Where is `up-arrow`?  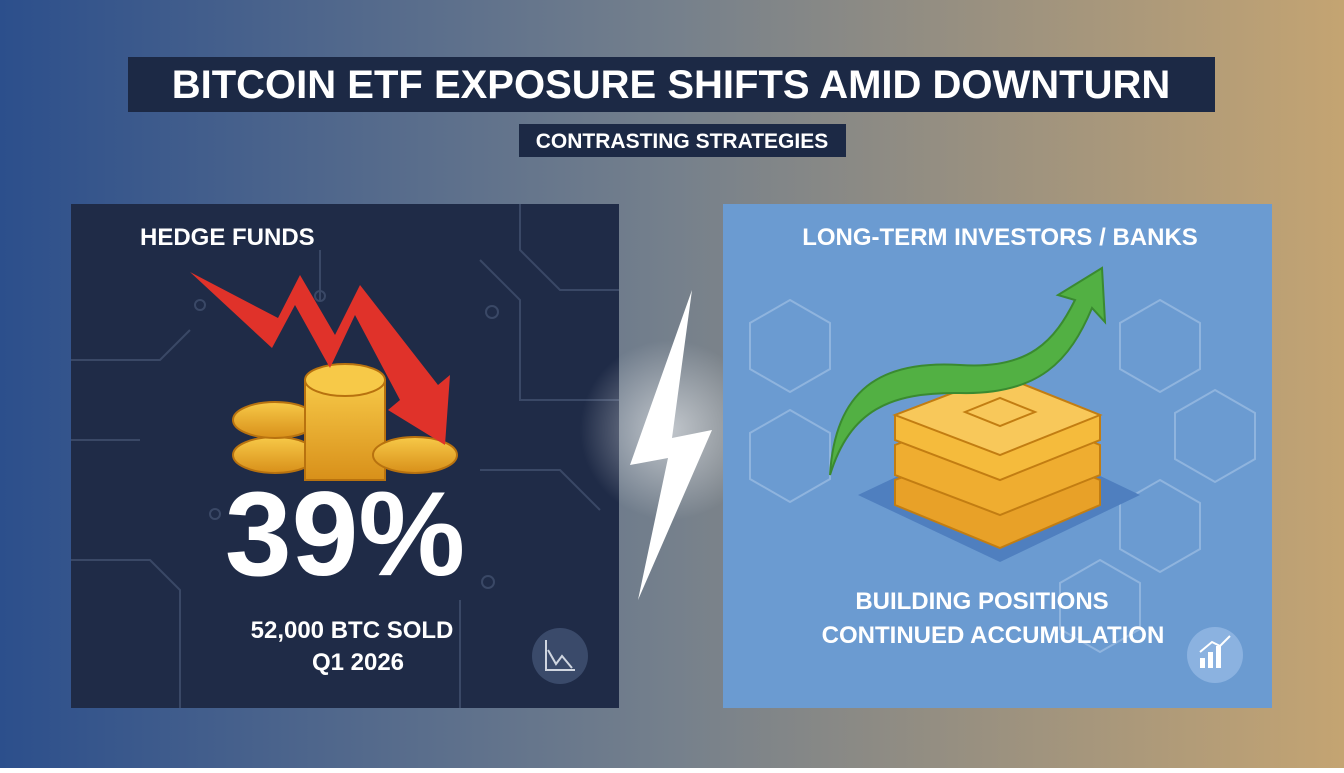 up-arrow is located at coordinates (968, 371).